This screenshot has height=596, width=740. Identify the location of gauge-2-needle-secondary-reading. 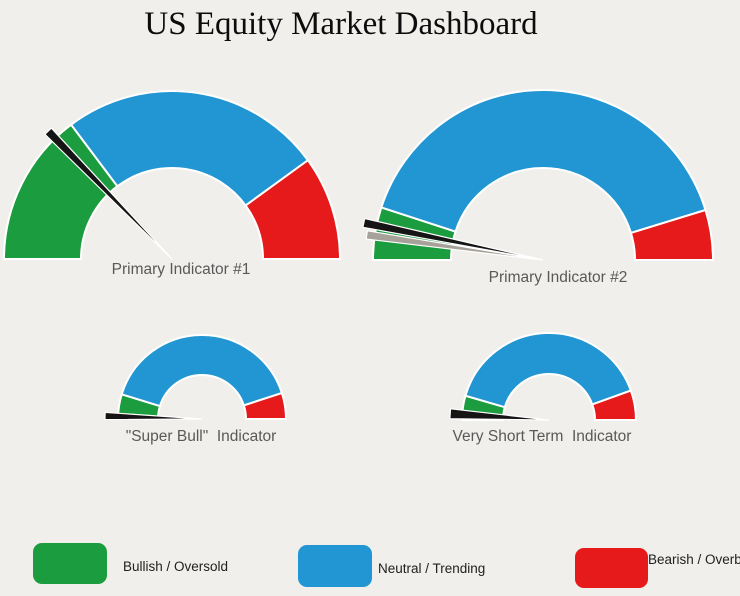
(454, 245).